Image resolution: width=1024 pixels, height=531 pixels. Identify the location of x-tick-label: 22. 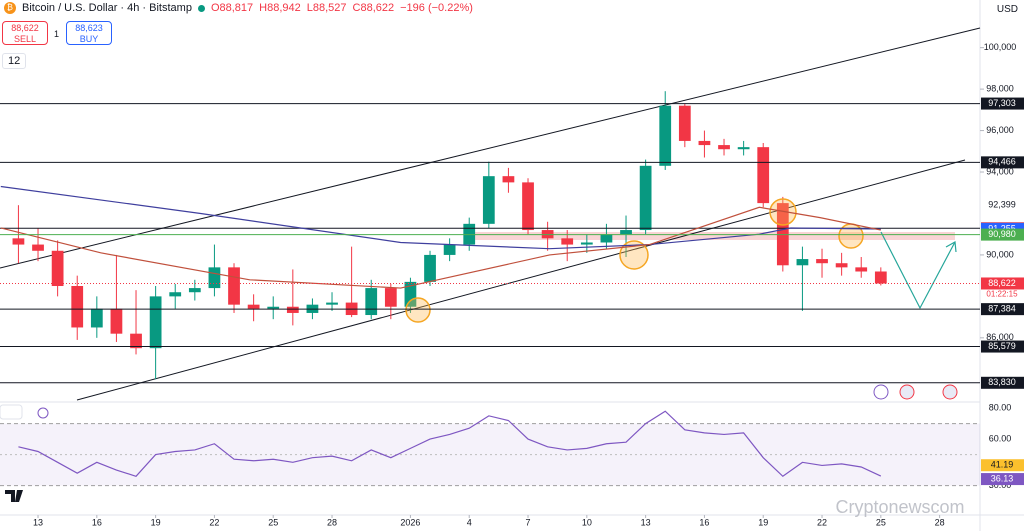
(214, 522).